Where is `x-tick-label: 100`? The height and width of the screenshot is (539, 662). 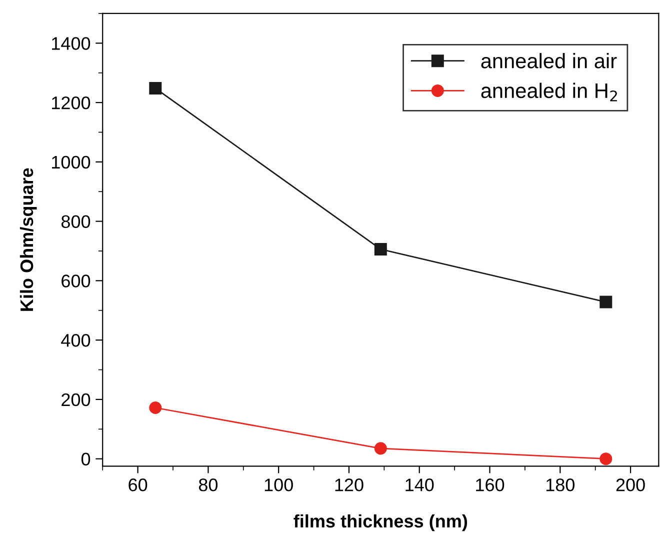 x-tick-label: 100 is located at coordinates (278, 485).